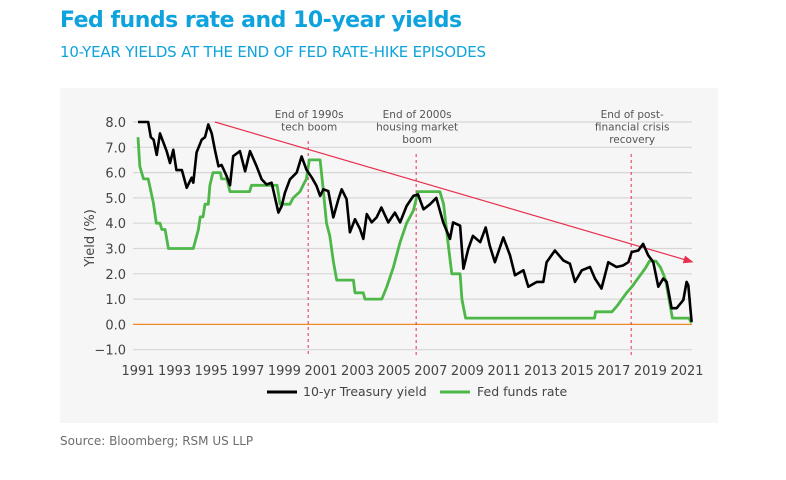 This screenshot has width=786, height=480. What do you see at coordinates (309, 128) in the screenshot?
I see `event-annotation: tech boom` at bounding box center [309, 128].